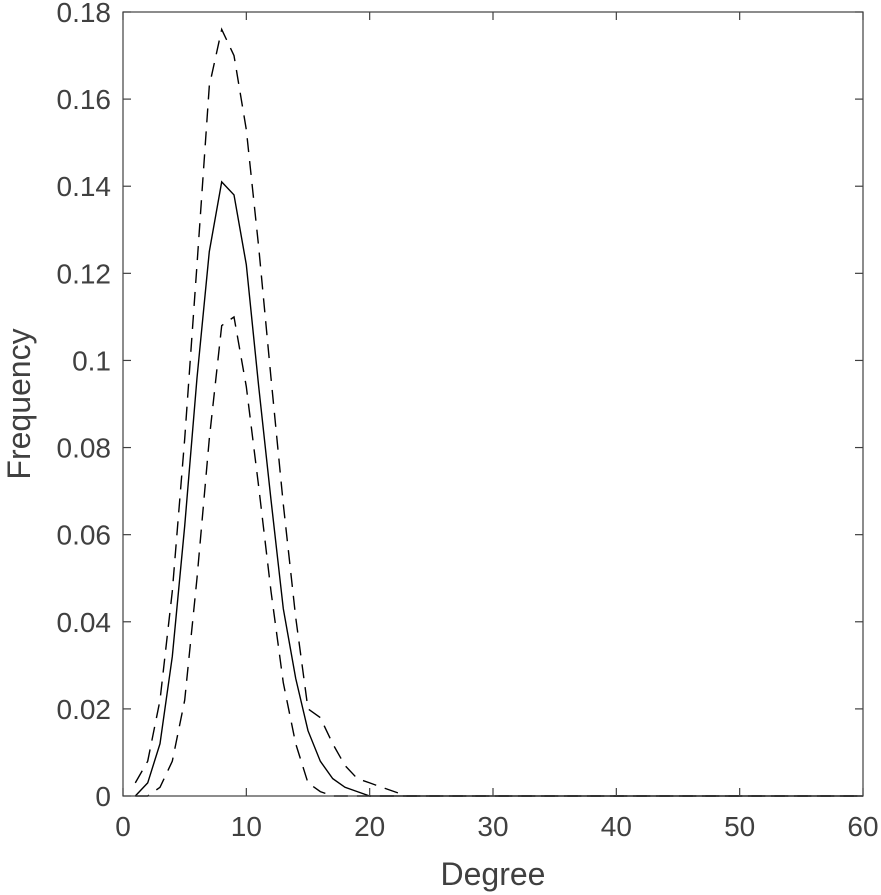  I want to click on y-tick-label: 0.12, so click(84, 273).